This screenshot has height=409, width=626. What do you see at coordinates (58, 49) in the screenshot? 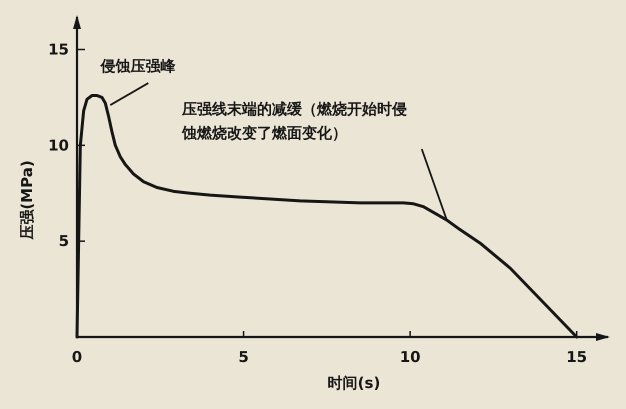
I see `y-tick-label: 15` at bounding box center [58, 49].